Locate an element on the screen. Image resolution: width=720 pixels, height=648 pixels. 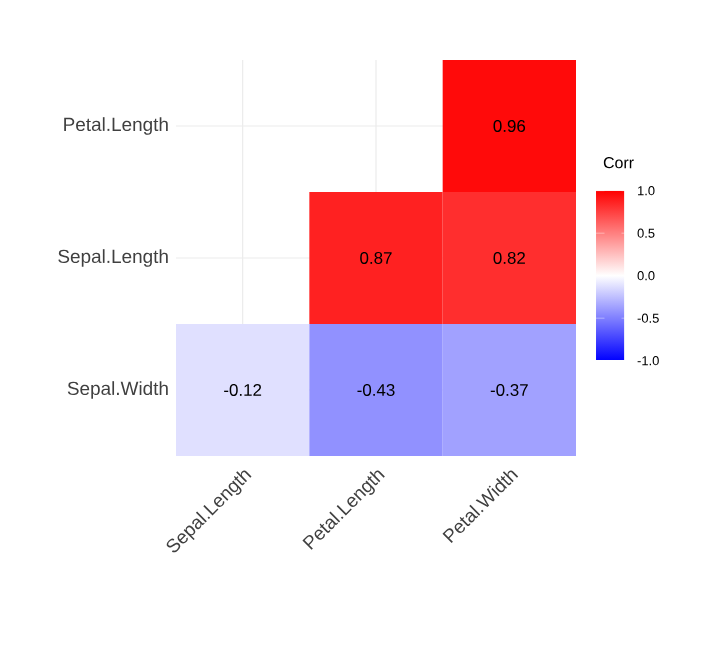
data-label: 0.87 is located at coordinates (376, 258).